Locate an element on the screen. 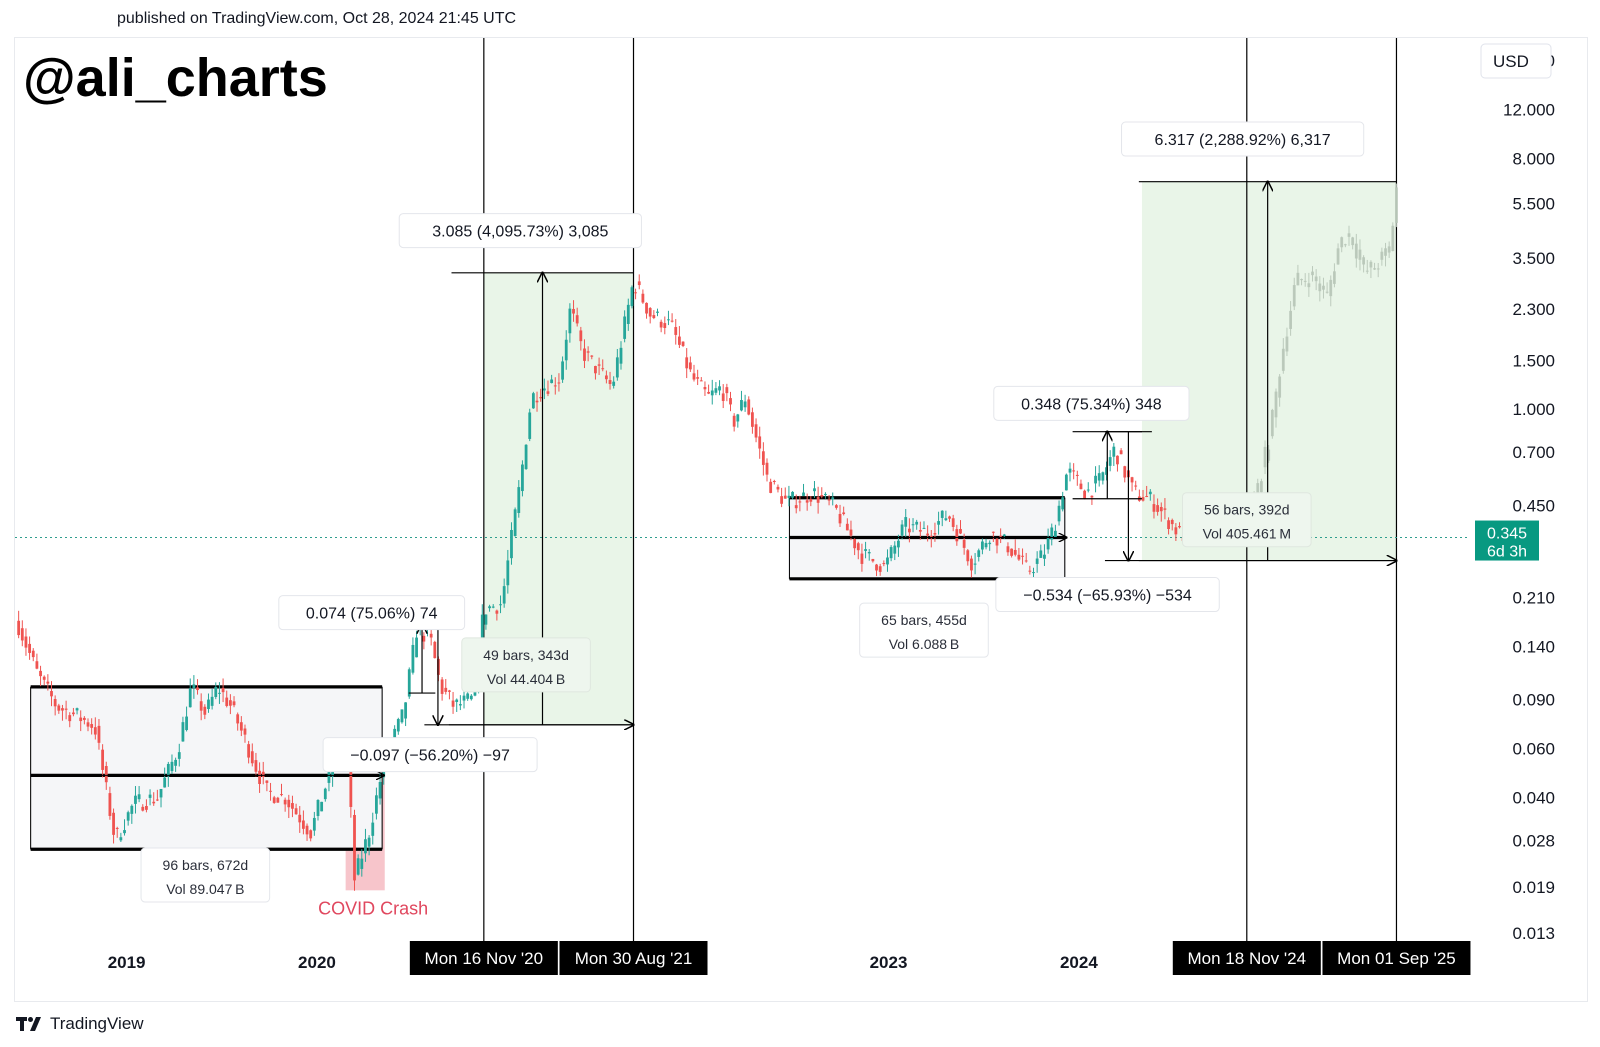 This screenshot has height=1047, width=1600. info-rally-1-box is located at coordinates (526, 665).